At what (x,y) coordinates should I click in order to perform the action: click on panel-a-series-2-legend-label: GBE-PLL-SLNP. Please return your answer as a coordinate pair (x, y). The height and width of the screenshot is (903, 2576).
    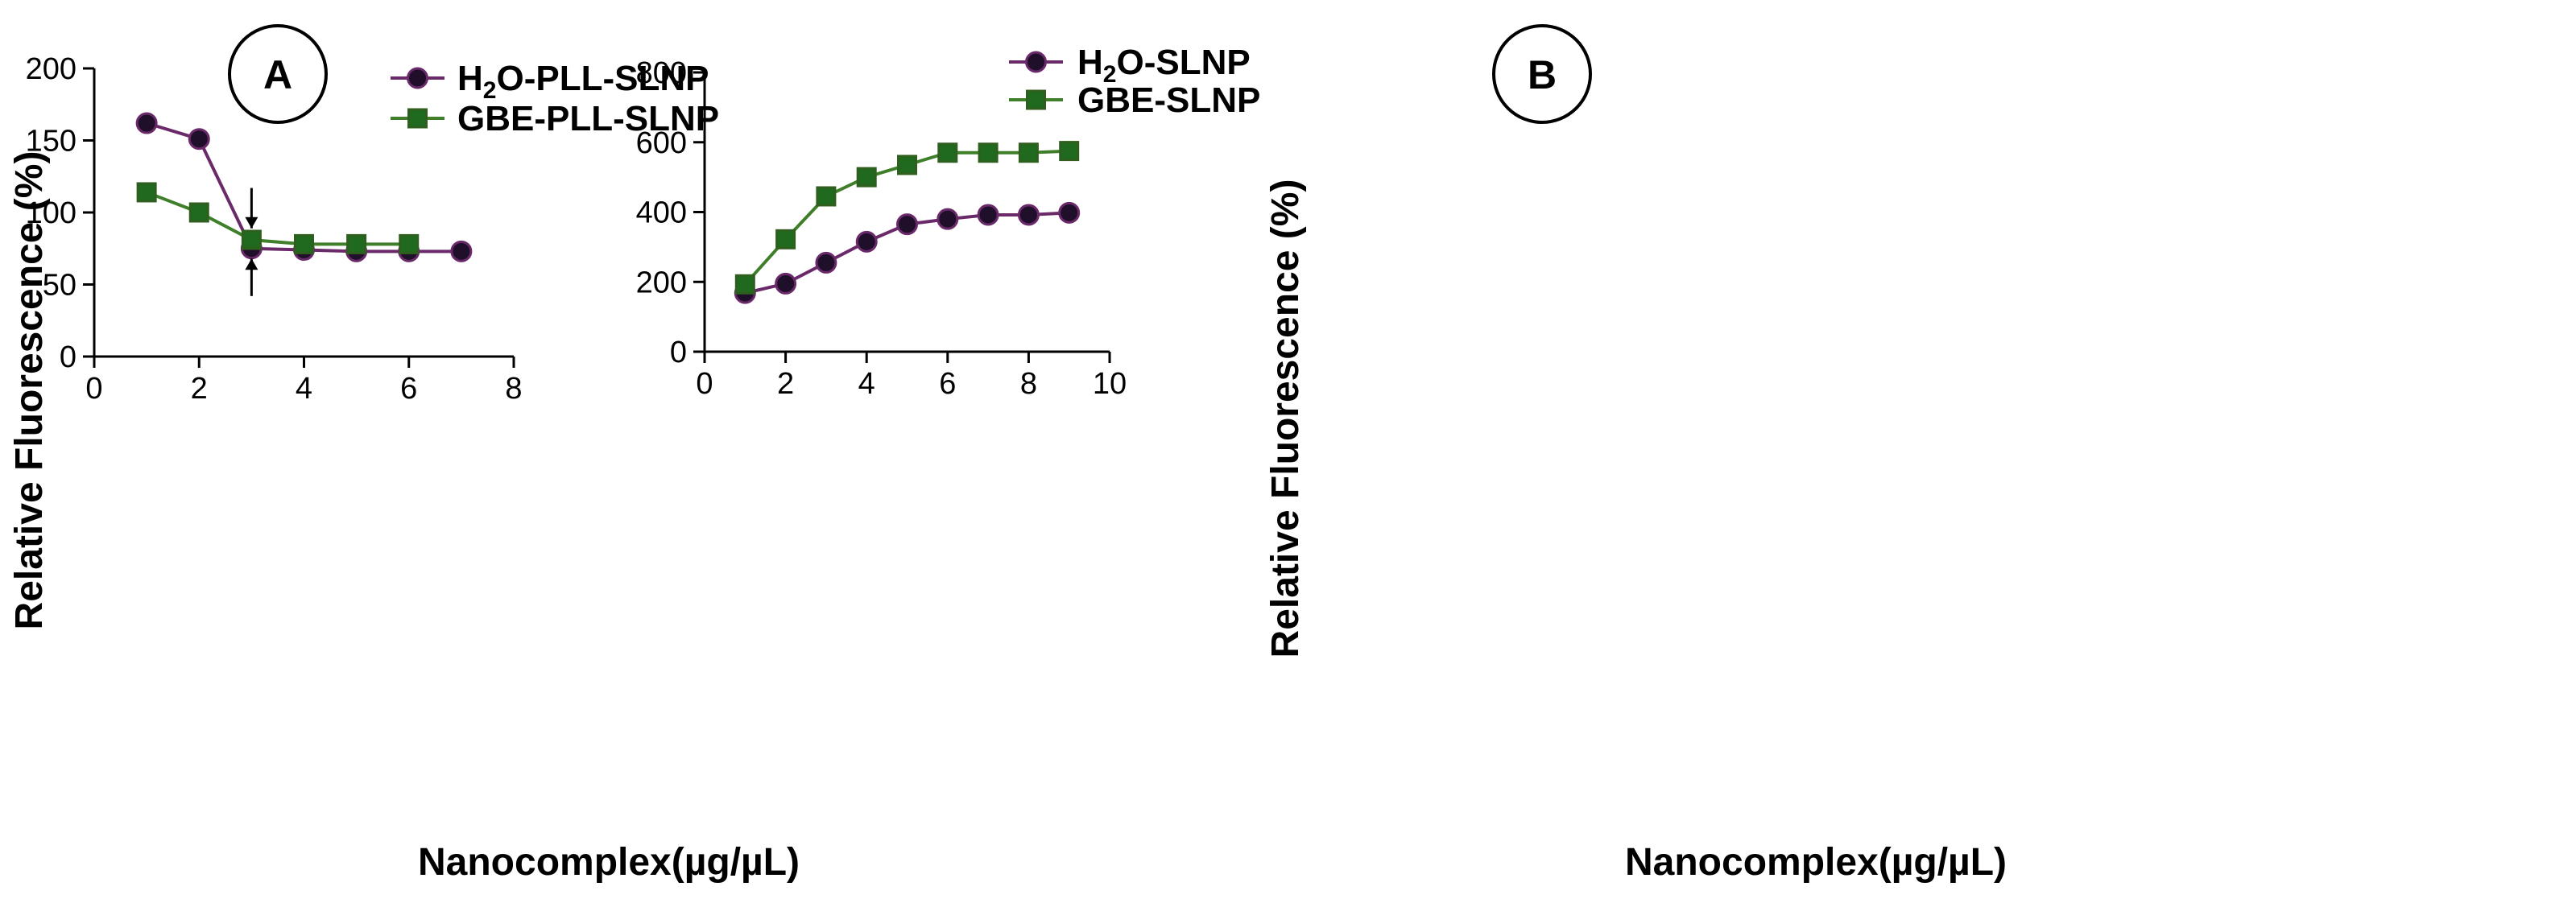
    Looking at the image, I should click on (588, 118).